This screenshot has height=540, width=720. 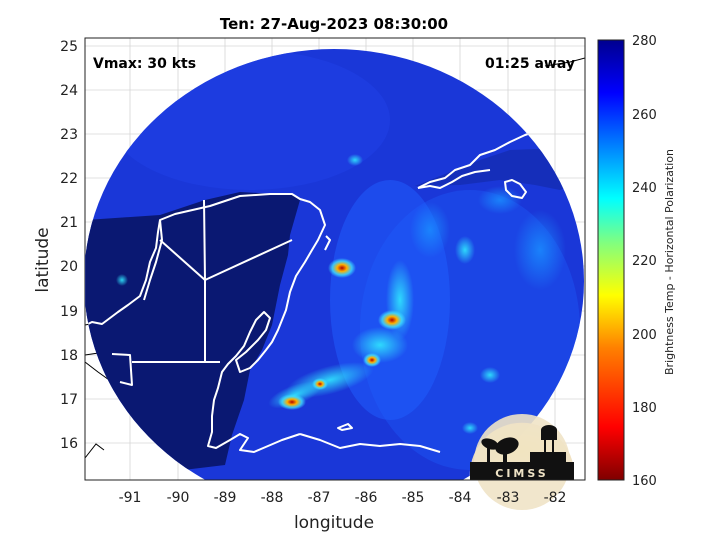 What do you see at coordinates (43, 259) in the screenshot?
I see `y-axis-label: latitude` at bounding box center [43, 259].